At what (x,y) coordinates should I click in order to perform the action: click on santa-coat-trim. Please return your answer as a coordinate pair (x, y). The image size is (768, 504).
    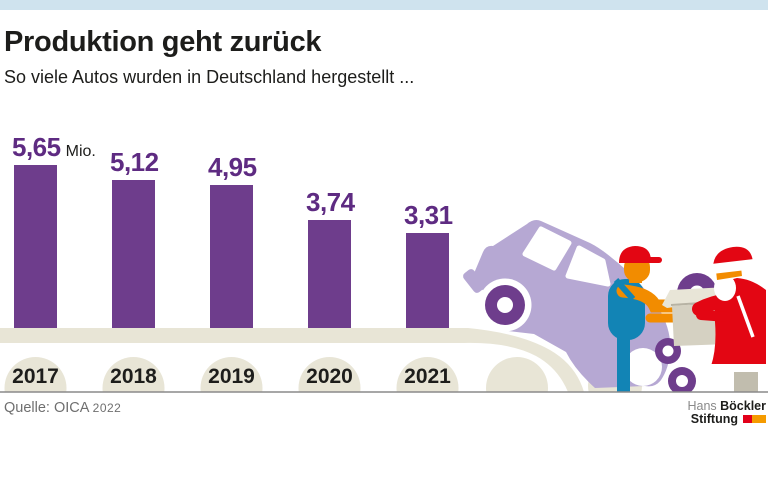
    Looking at the image, I should click on (745, 316).